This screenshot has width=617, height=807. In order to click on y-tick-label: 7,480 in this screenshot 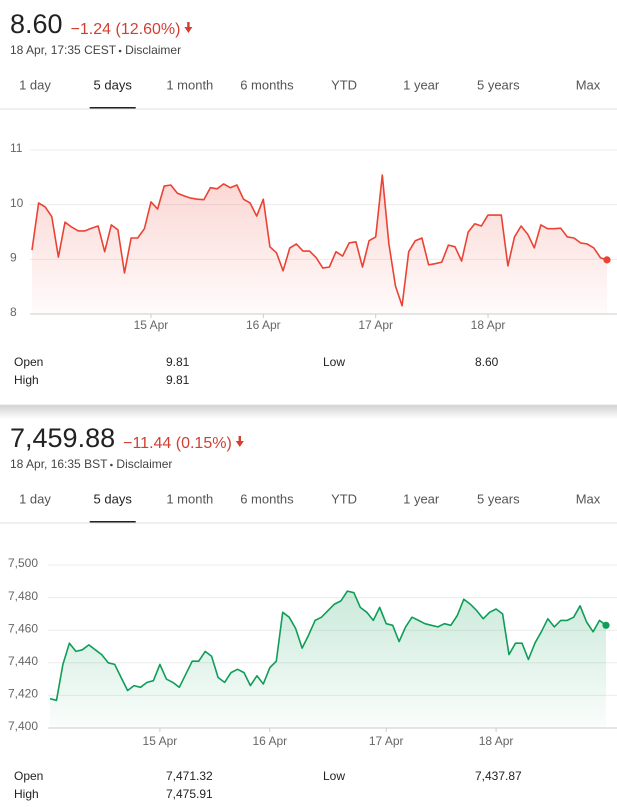, I will do `click(23, 596)`.